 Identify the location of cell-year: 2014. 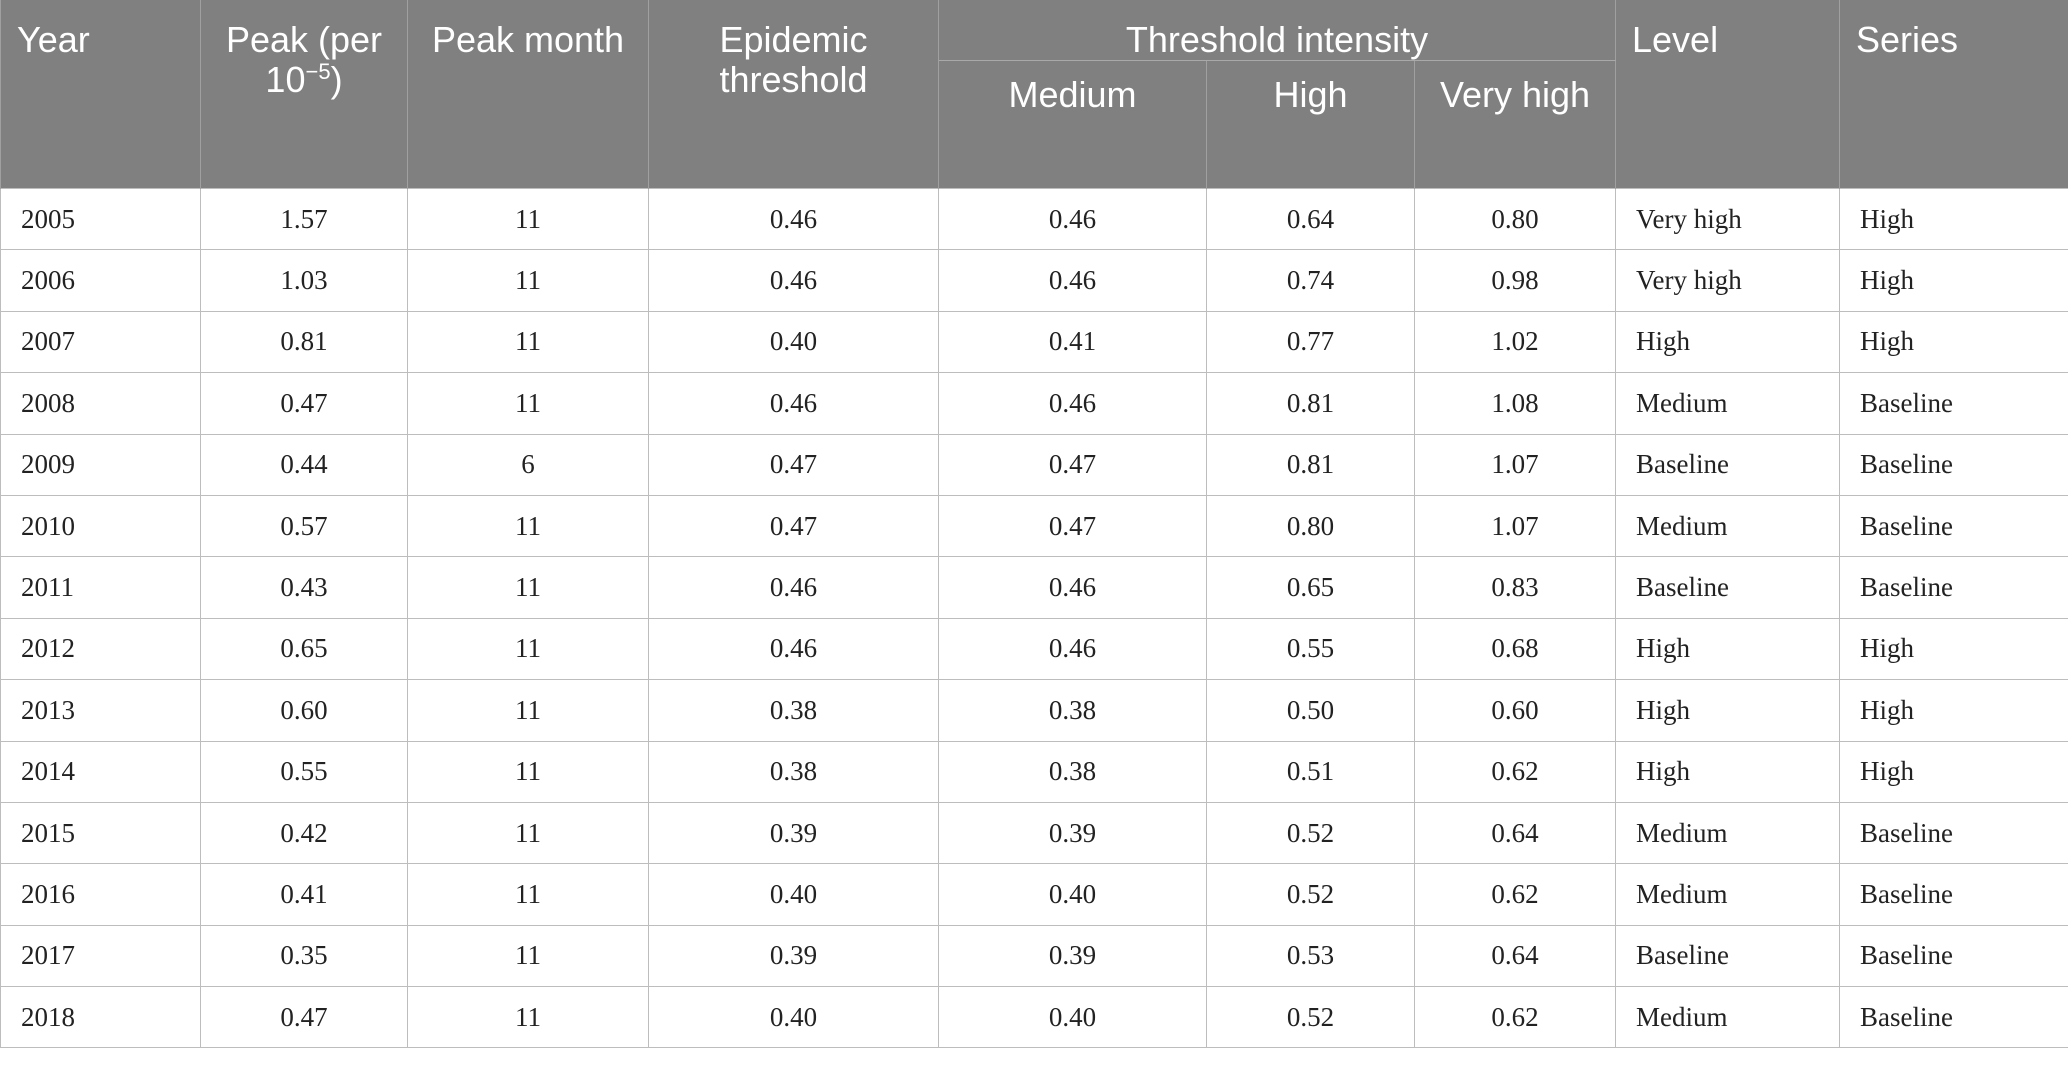
(100, 771).